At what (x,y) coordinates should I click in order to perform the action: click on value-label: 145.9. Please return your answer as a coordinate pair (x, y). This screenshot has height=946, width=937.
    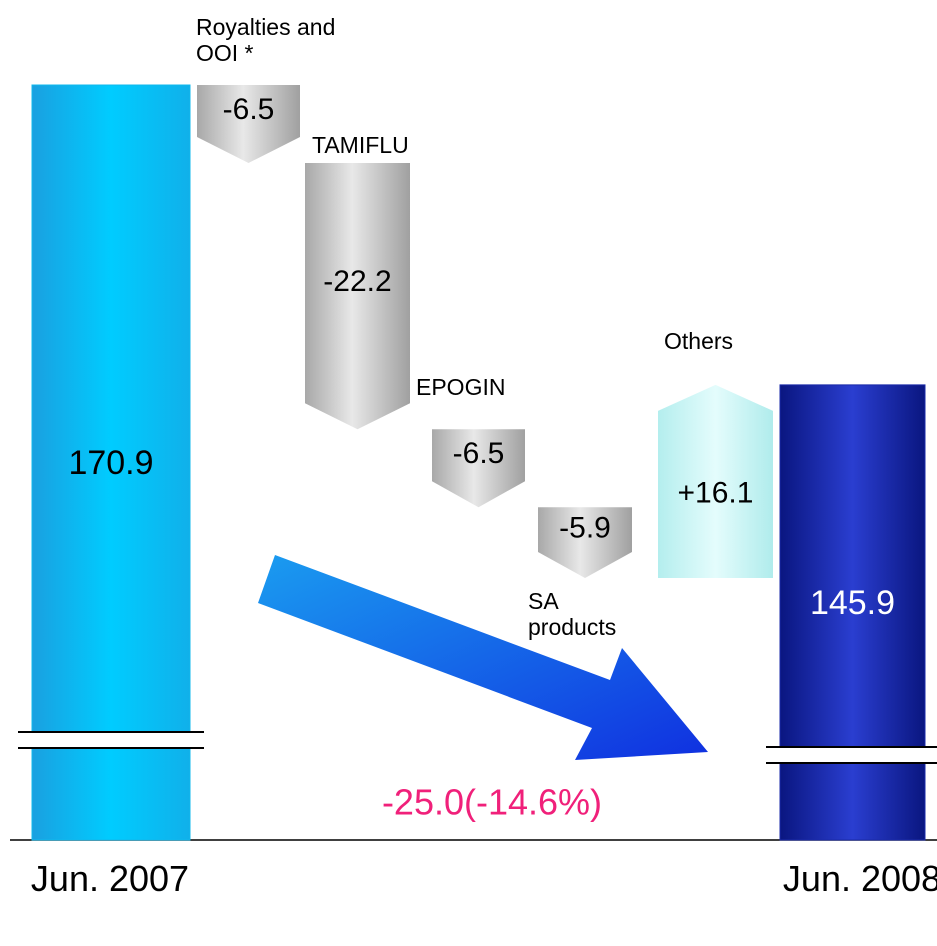
    Looking at the image, I should click on (852, 603).